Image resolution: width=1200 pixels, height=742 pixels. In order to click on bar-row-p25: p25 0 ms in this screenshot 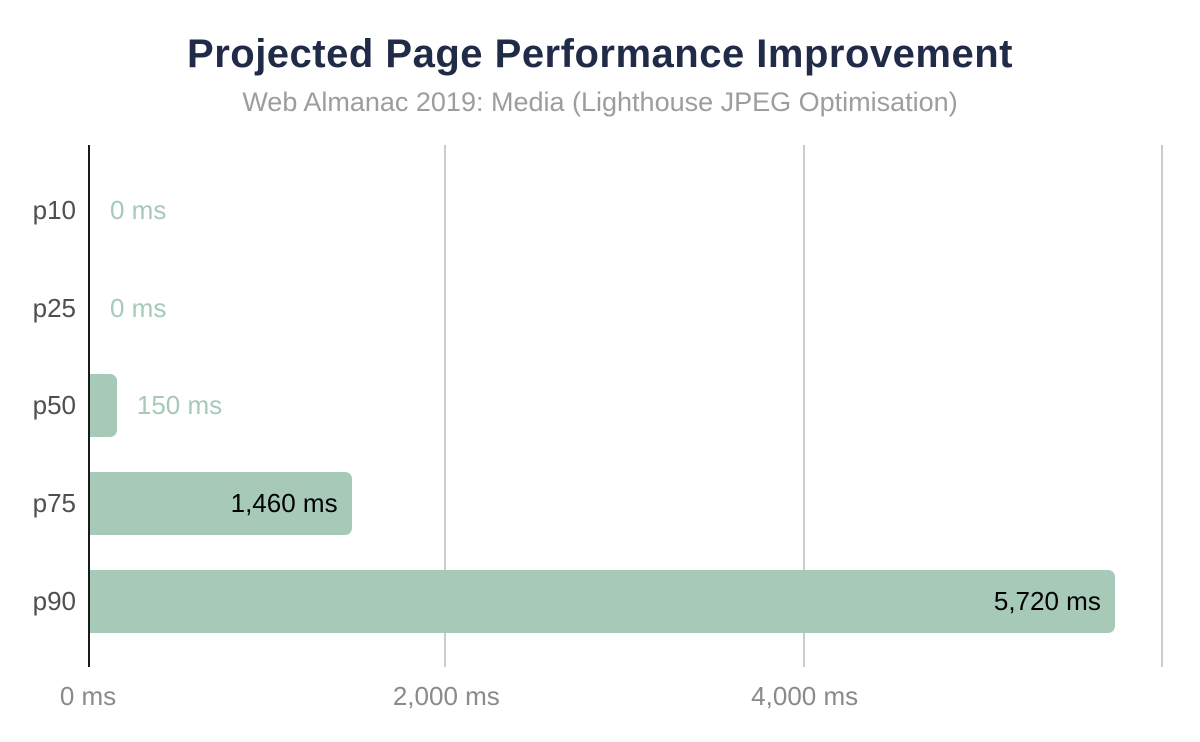, I will do `click(598, 309)`.